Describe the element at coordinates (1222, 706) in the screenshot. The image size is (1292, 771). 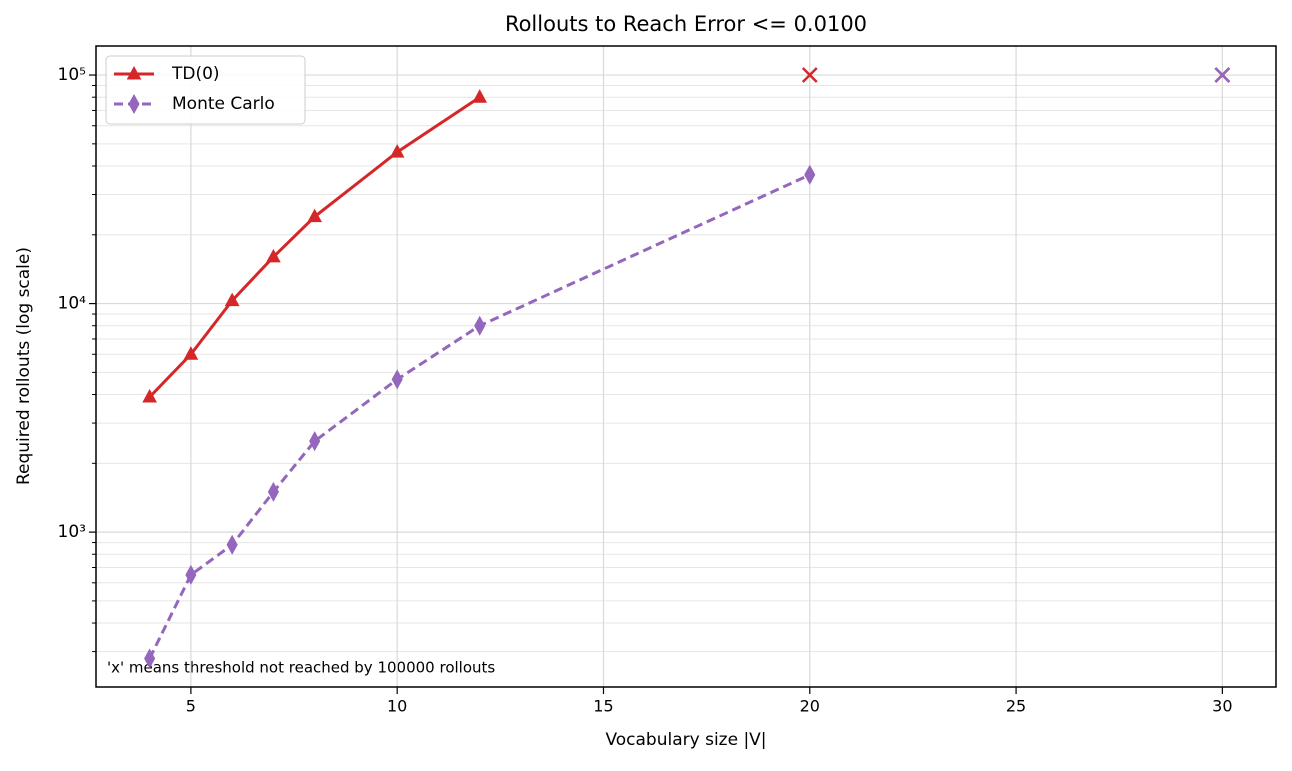
I see `x-tick-label: 30` at that location.